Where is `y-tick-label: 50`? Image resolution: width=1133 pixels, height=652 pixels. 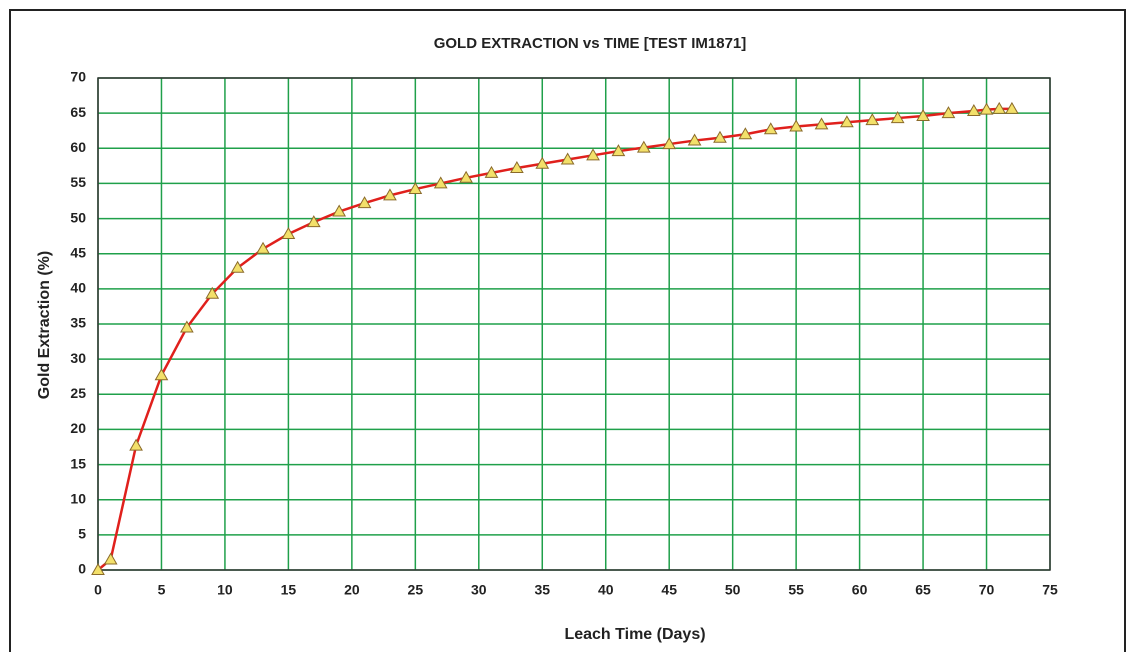 y-tick-label: 50 is located at coordinates (78, 217).